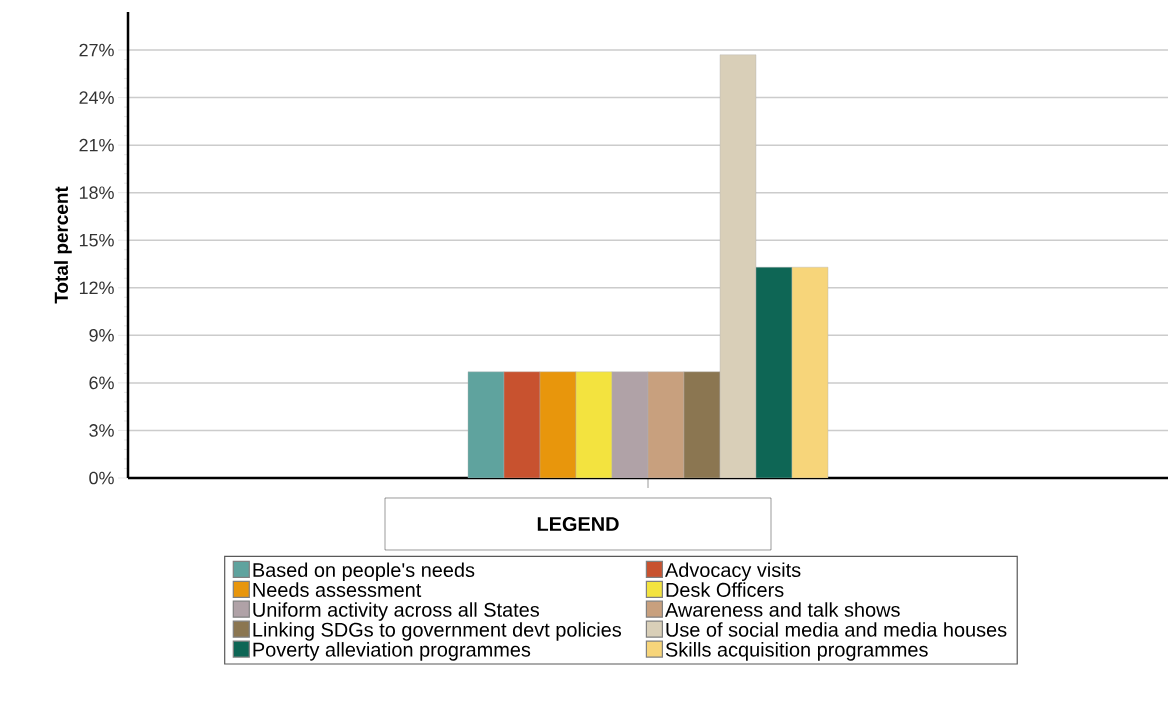  Describe the element at coordinates (96, 240) in the screenshot. I see `y-tick-label: 15%` at that location.